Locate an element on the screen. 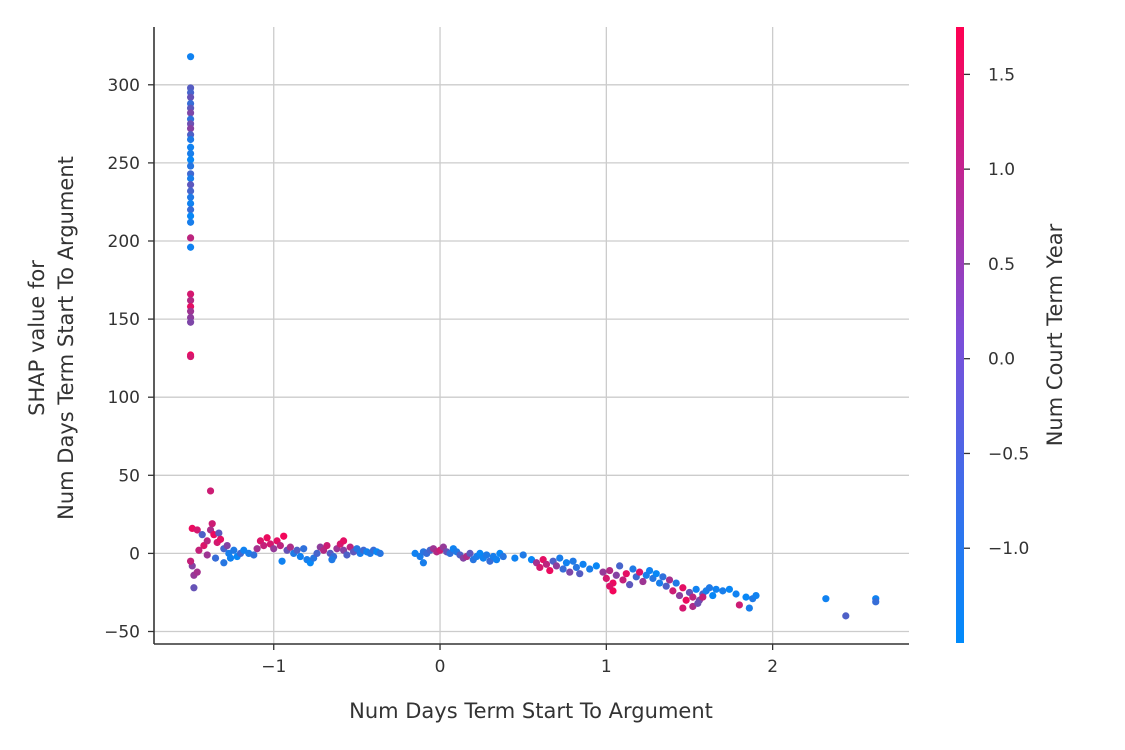 This screenshot has width=1125, height=750. y-tick-label-7: 300 is located at coordinates (124, 86).